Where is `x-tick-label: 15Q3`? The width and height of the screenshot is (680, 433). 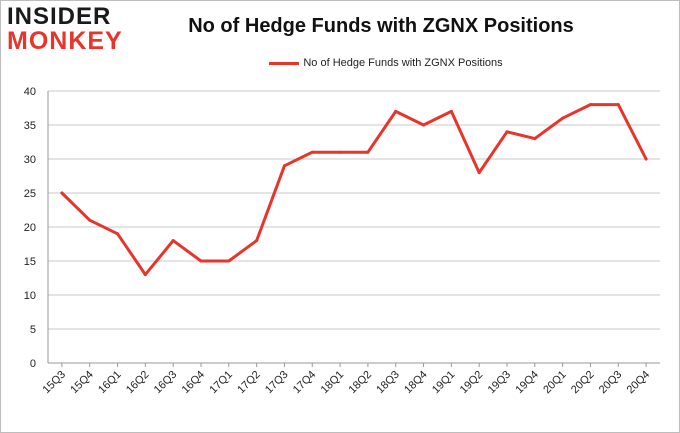 x-tick-label: 15Q3 is located at coordinates (55, 383).